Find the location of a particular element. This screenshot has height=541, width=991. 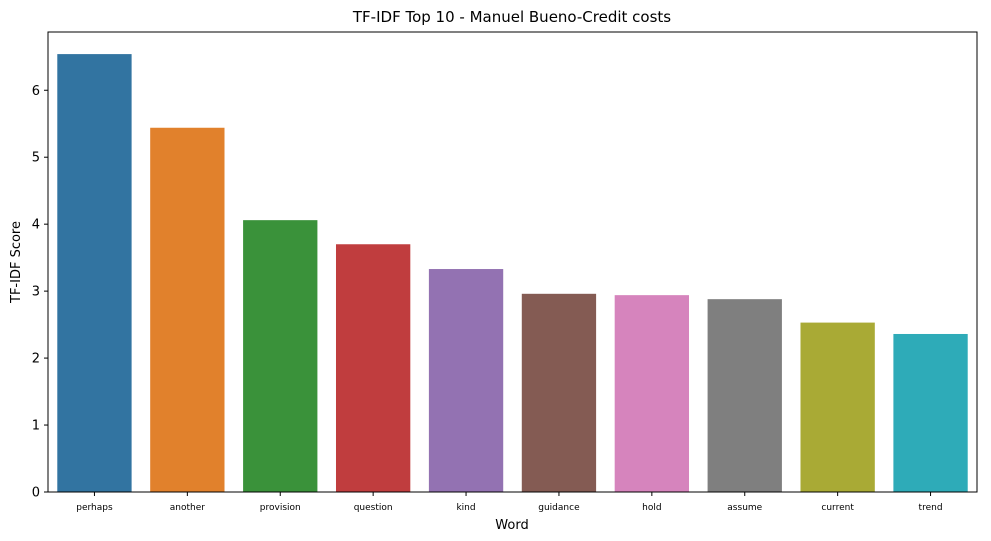

x-tick-label: kind is located at coordinates (465, 508).